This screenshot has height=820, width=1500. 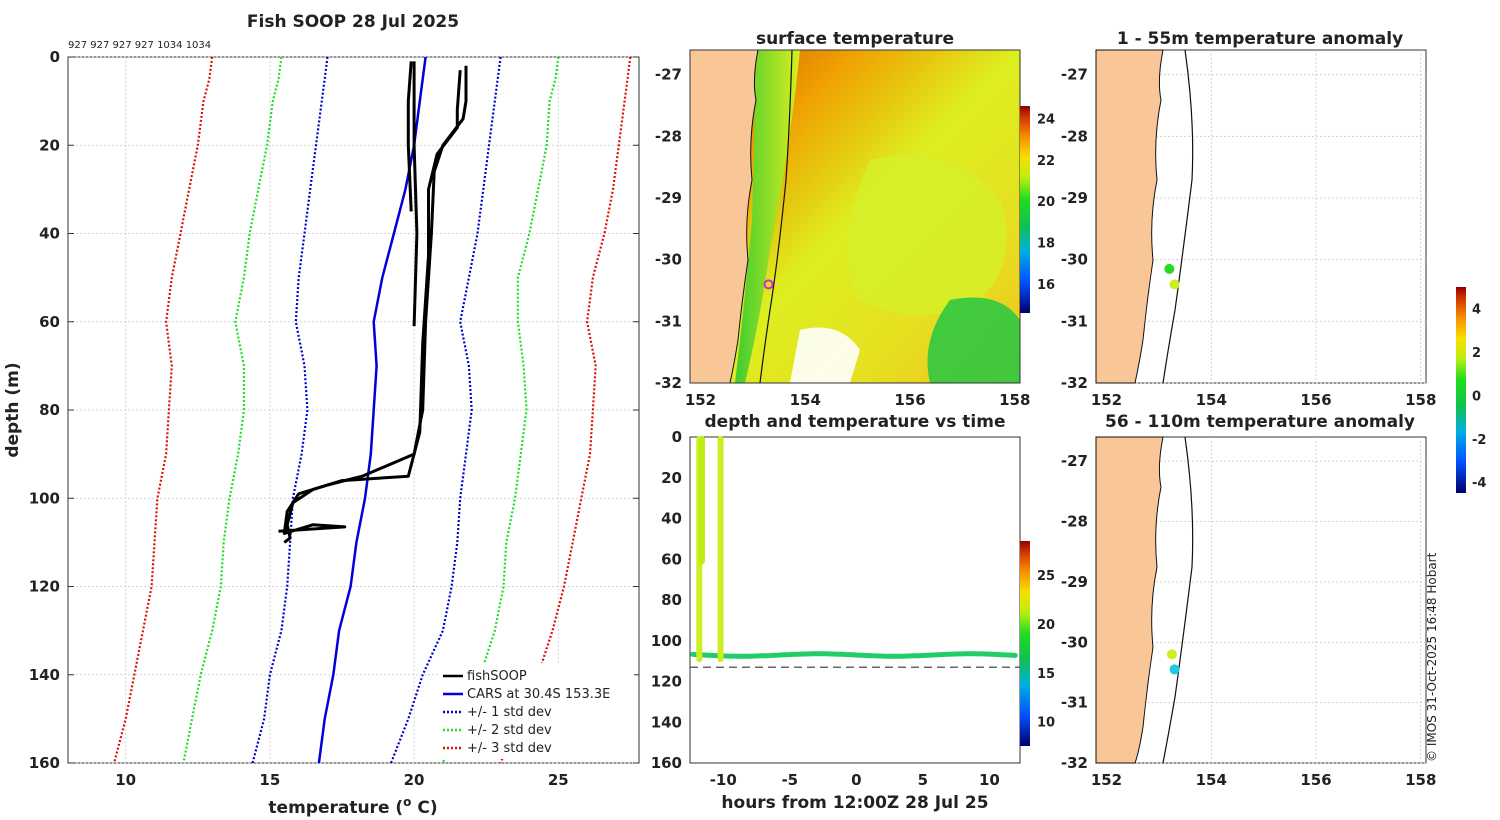 What do you see at coordinates (1476, 310) in the screenshot?
I see `anomaly-colorbar-tick: 4` at bounding box center [1476, 310].